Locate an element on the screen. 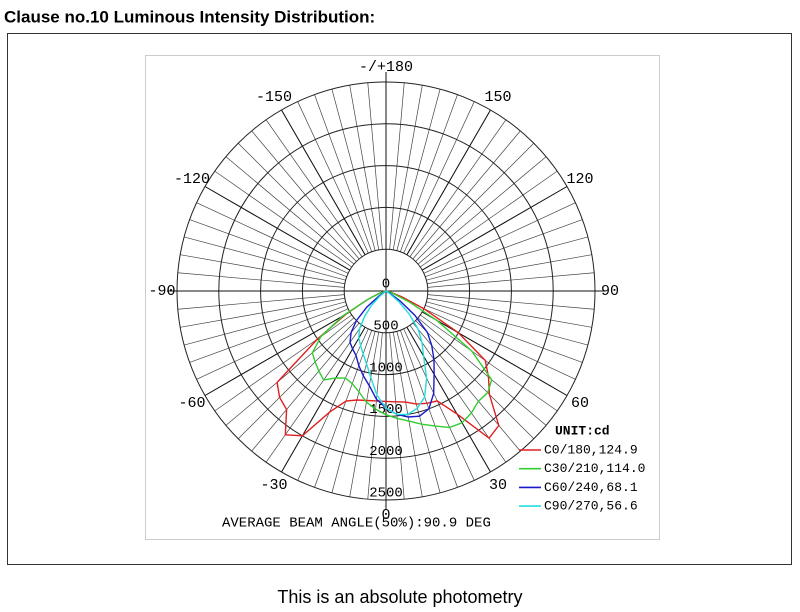  theta-tick-label: 150 is located at coordinates (497, 97).